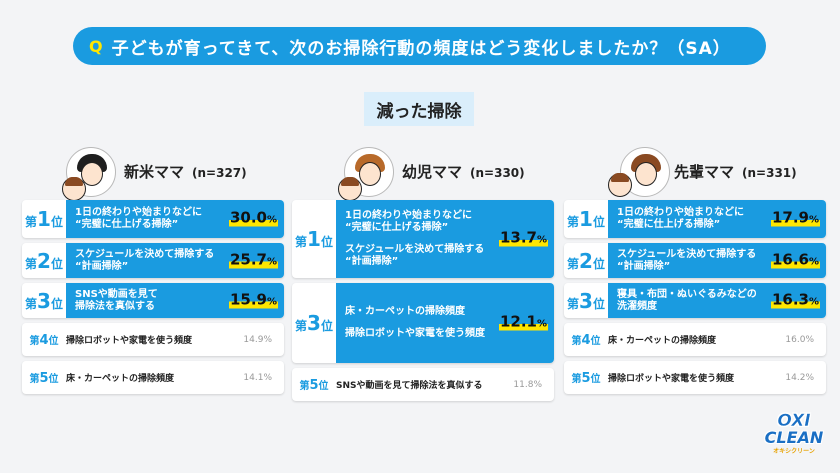  What do you see at coordinates (419, 109) in the screenshot?
I see `section-title: 減った掃除` at bounding box center [419, 109].